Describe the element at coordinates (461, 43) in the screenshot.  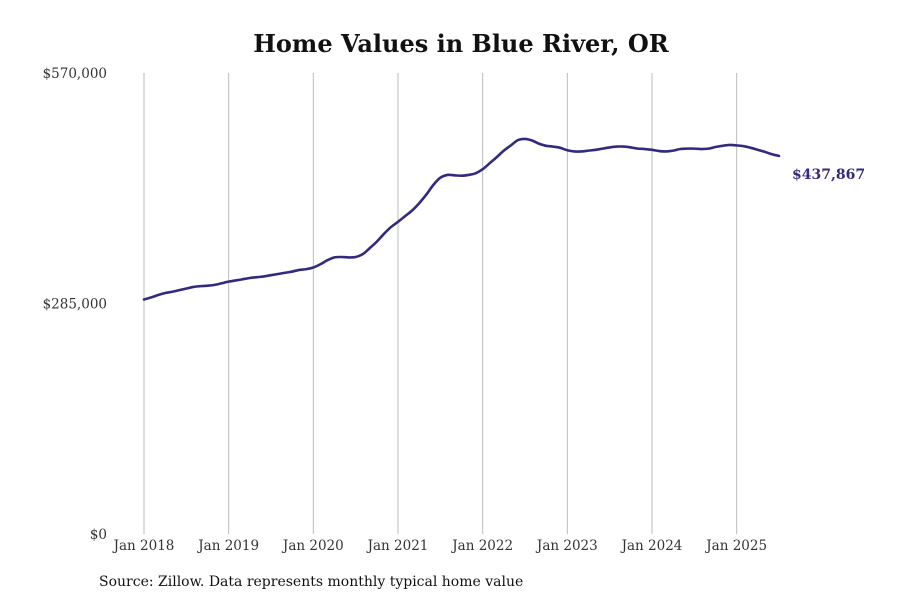
I see `chart-title: Home Values in Blue River, OR` at that location.